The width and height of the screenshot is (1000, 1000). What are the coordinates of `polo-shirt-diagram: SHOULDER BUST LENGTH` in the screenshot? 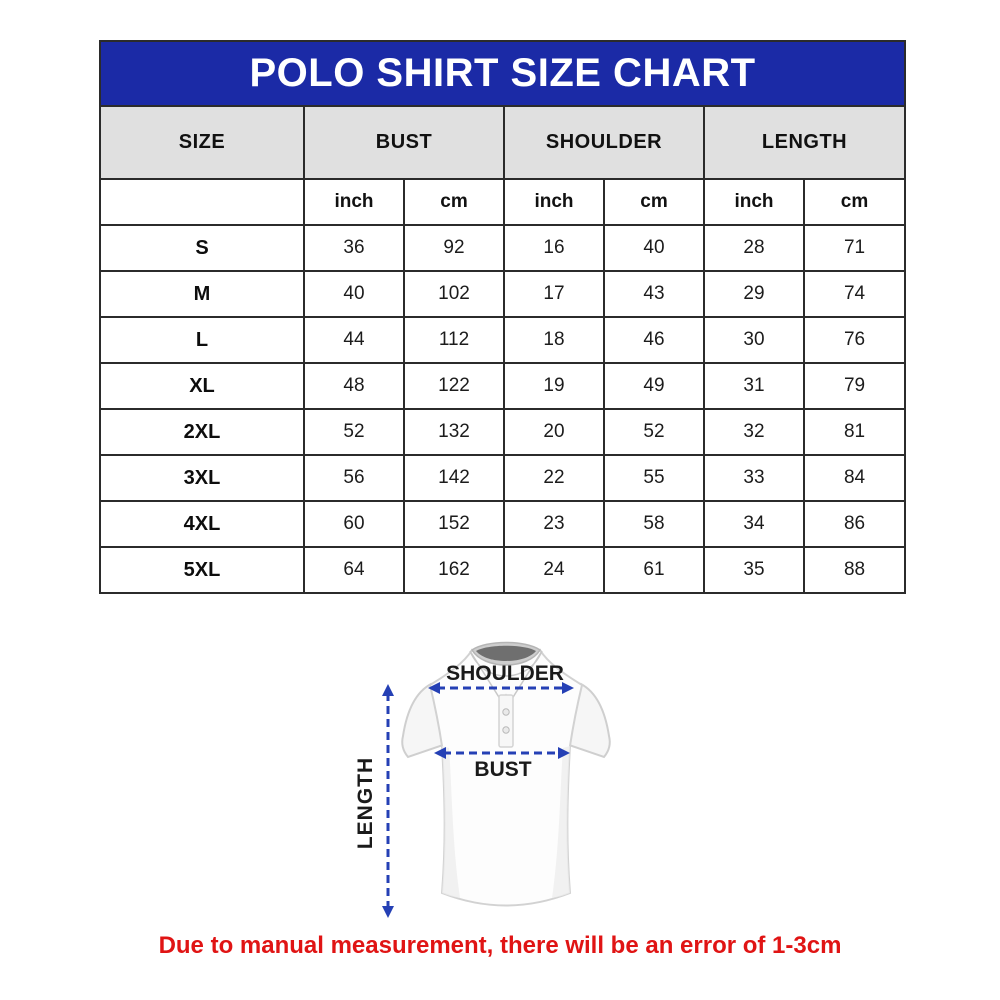 It's located at (505, 789).